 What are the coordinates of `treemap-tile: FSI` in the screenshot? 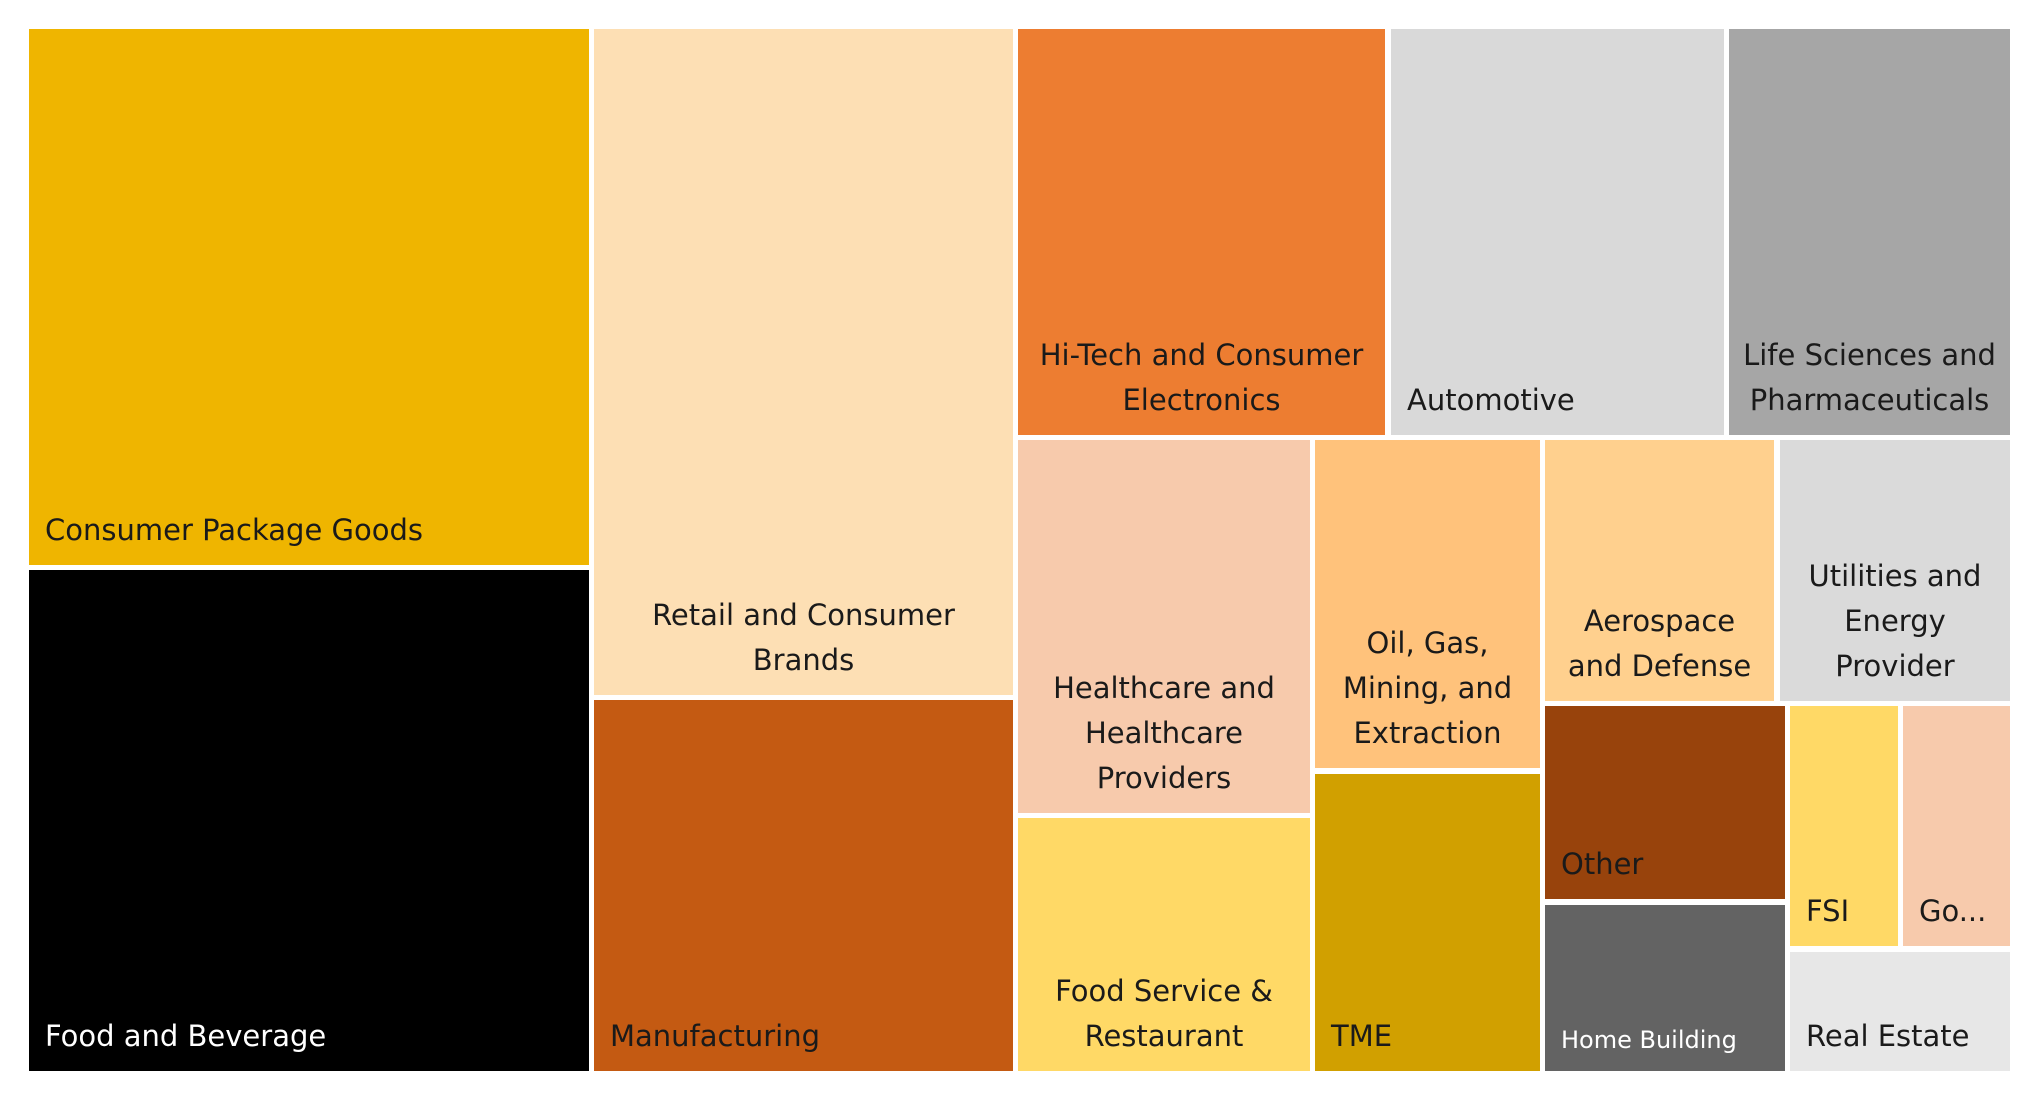 It's located at (1844, 826).